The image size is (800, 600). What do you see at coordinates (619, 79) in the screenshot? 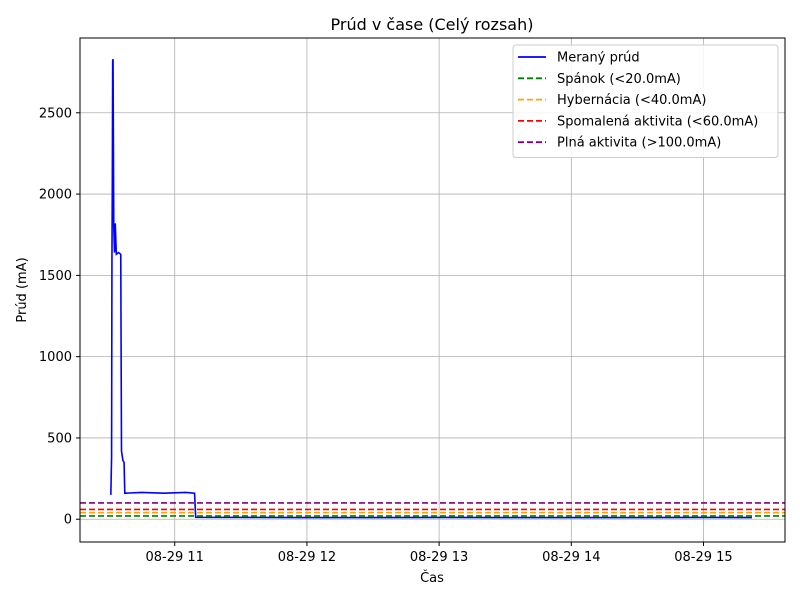
I see `legend-label: Spánok (<20.0mA)` at bounding box center [619, 79].